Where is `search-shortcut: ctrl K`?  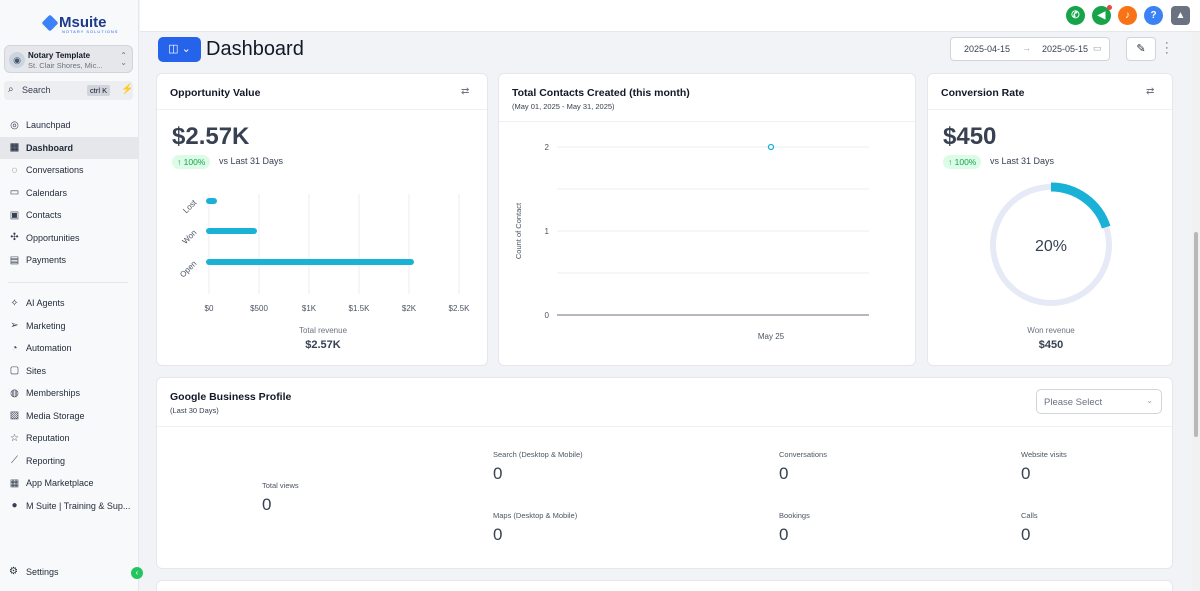
search-shortcut: ctrl K is located at coordinates (99, 90).